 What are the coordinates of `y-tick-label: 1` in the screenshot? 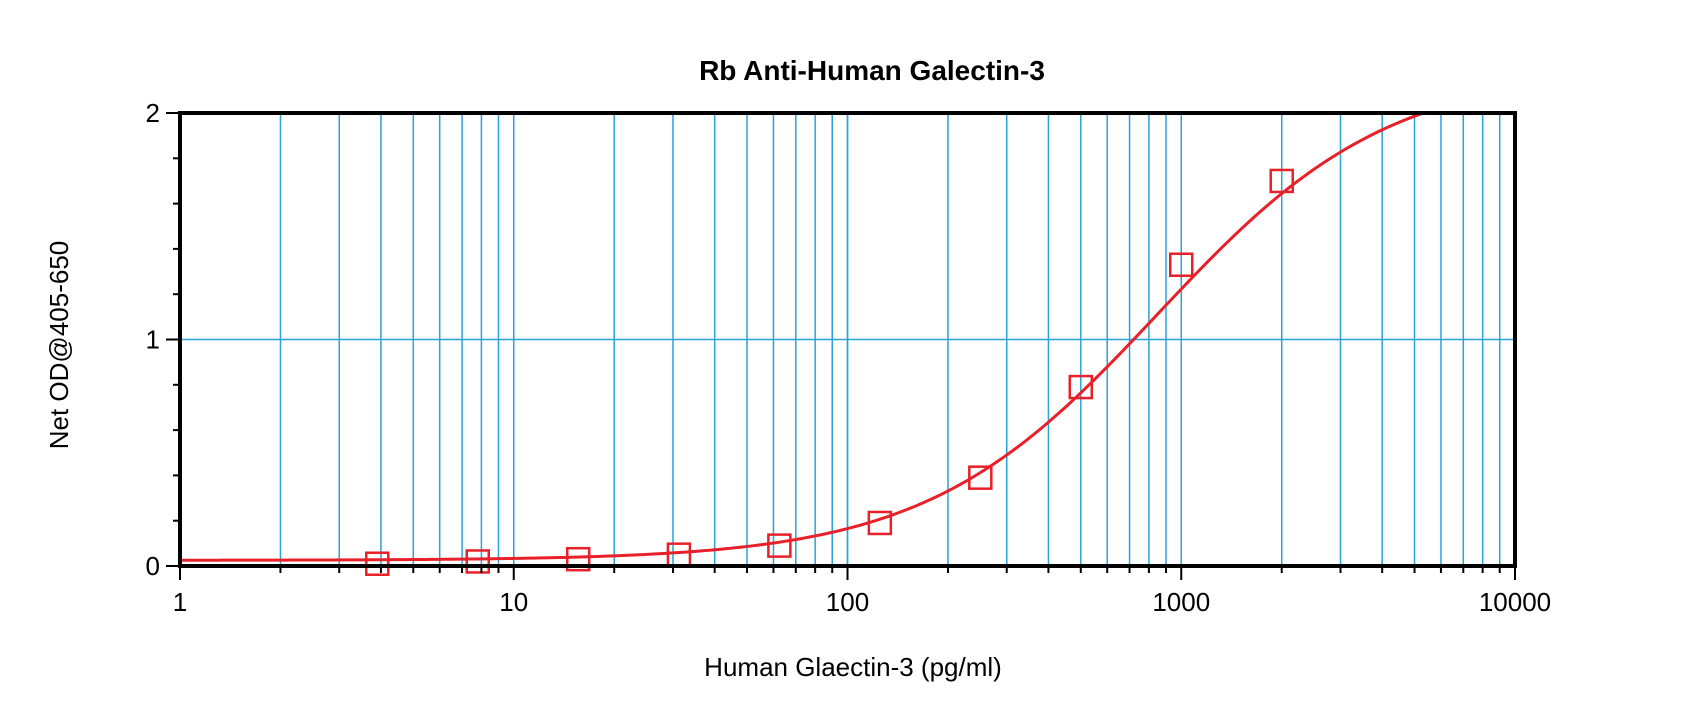 It's located at (153, 340).